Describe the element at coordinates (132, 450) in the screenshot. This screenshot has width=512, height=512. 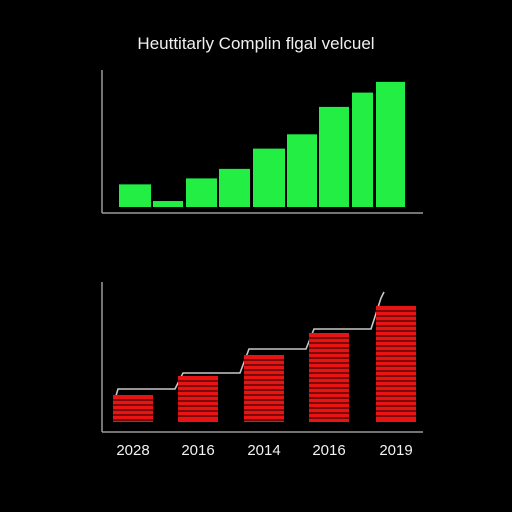
I see `x-tick-label: 2028` at that location.